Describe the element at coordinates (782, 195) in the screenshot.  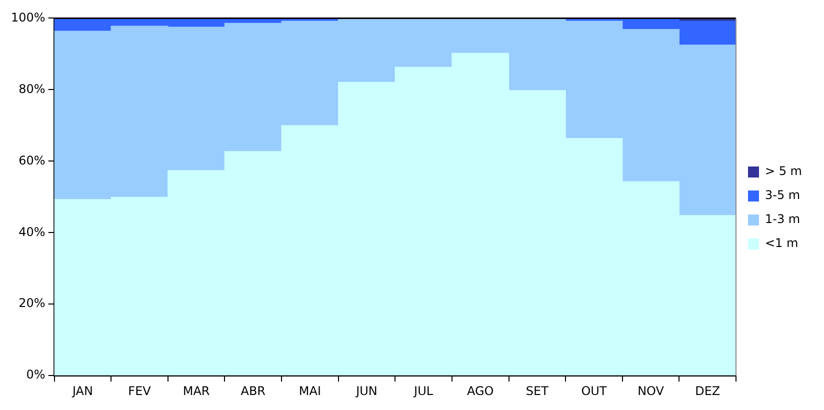
I see `legend-label: 3-5 m` at that location.